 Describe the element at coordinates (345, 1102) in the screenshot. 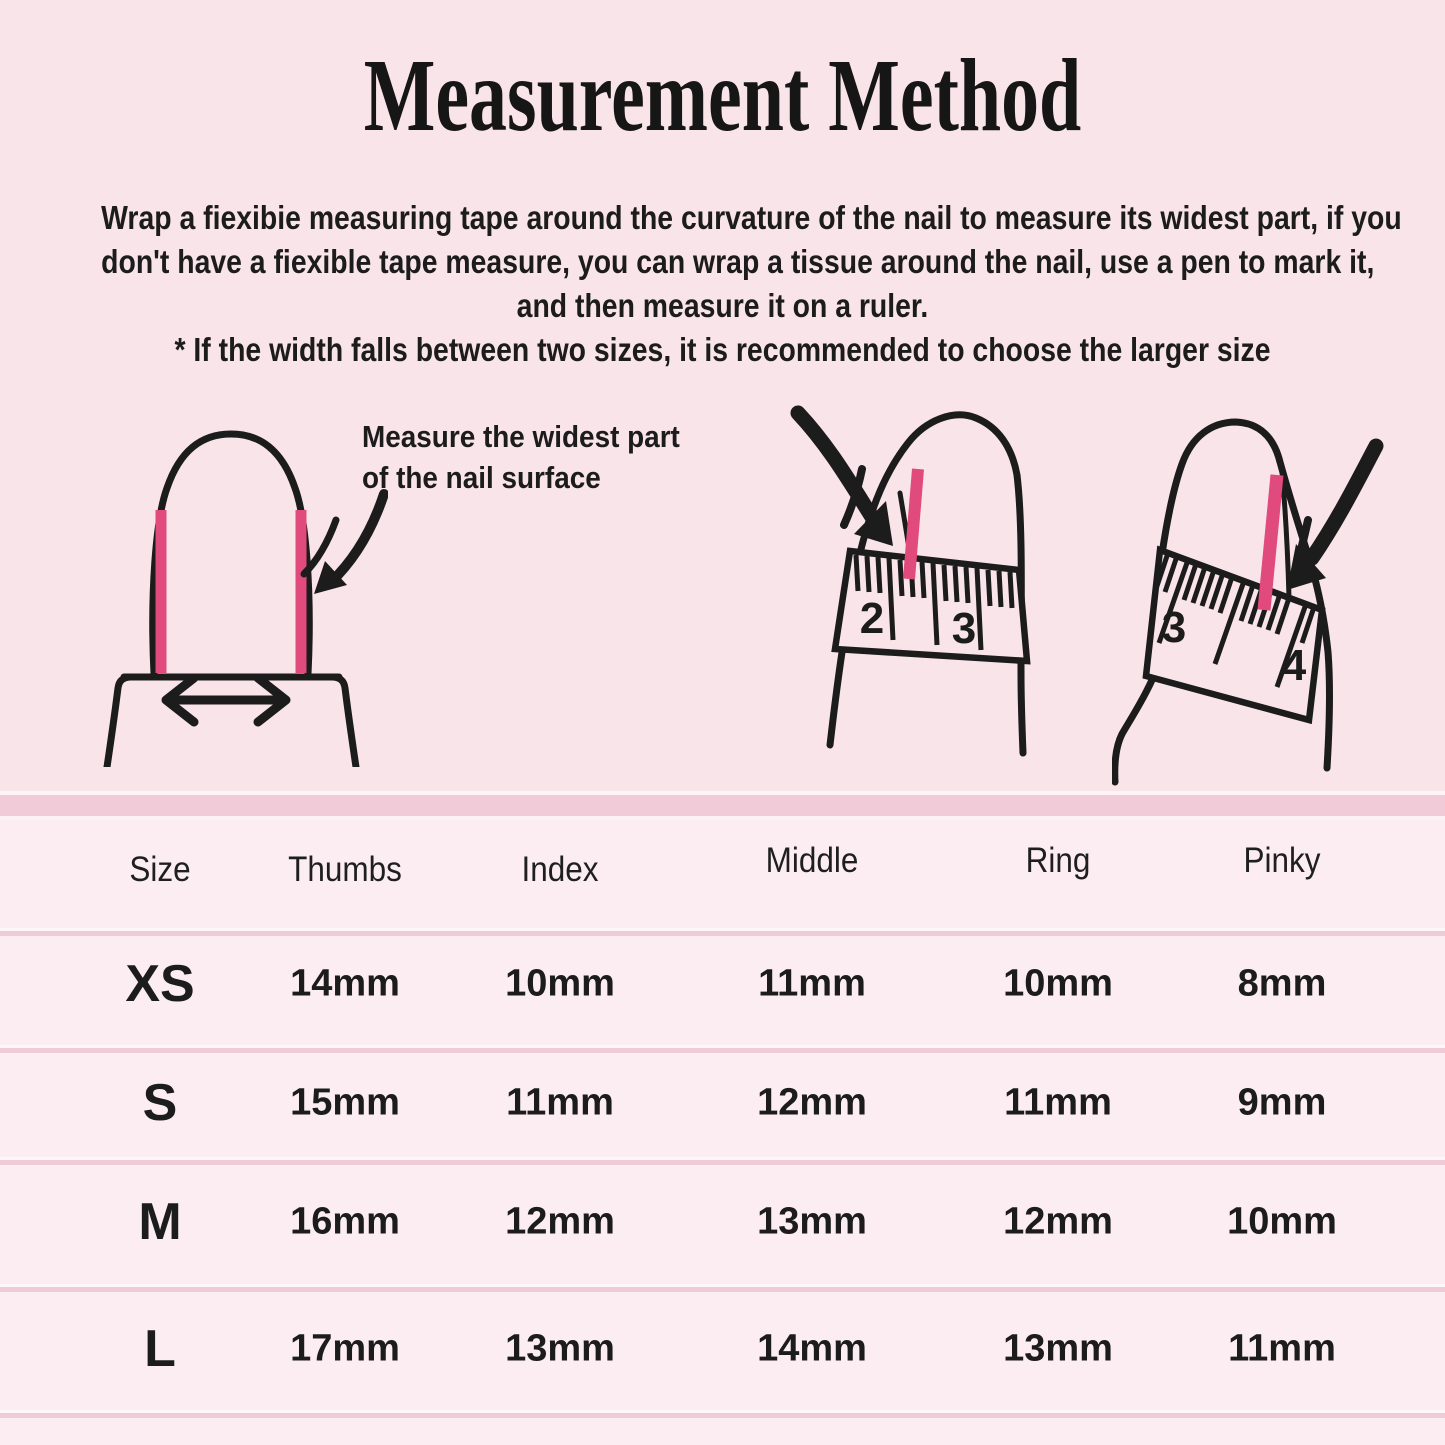

I see `cell-value: 15mm` at that location.